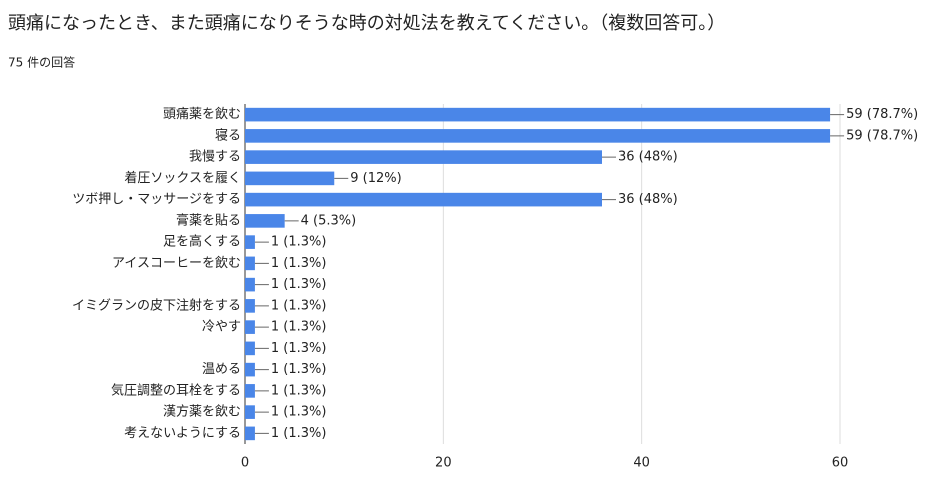  Describe the element at coordinates (221, 369) in the screenshot. I see `y-tick-label: 温める` at that location.